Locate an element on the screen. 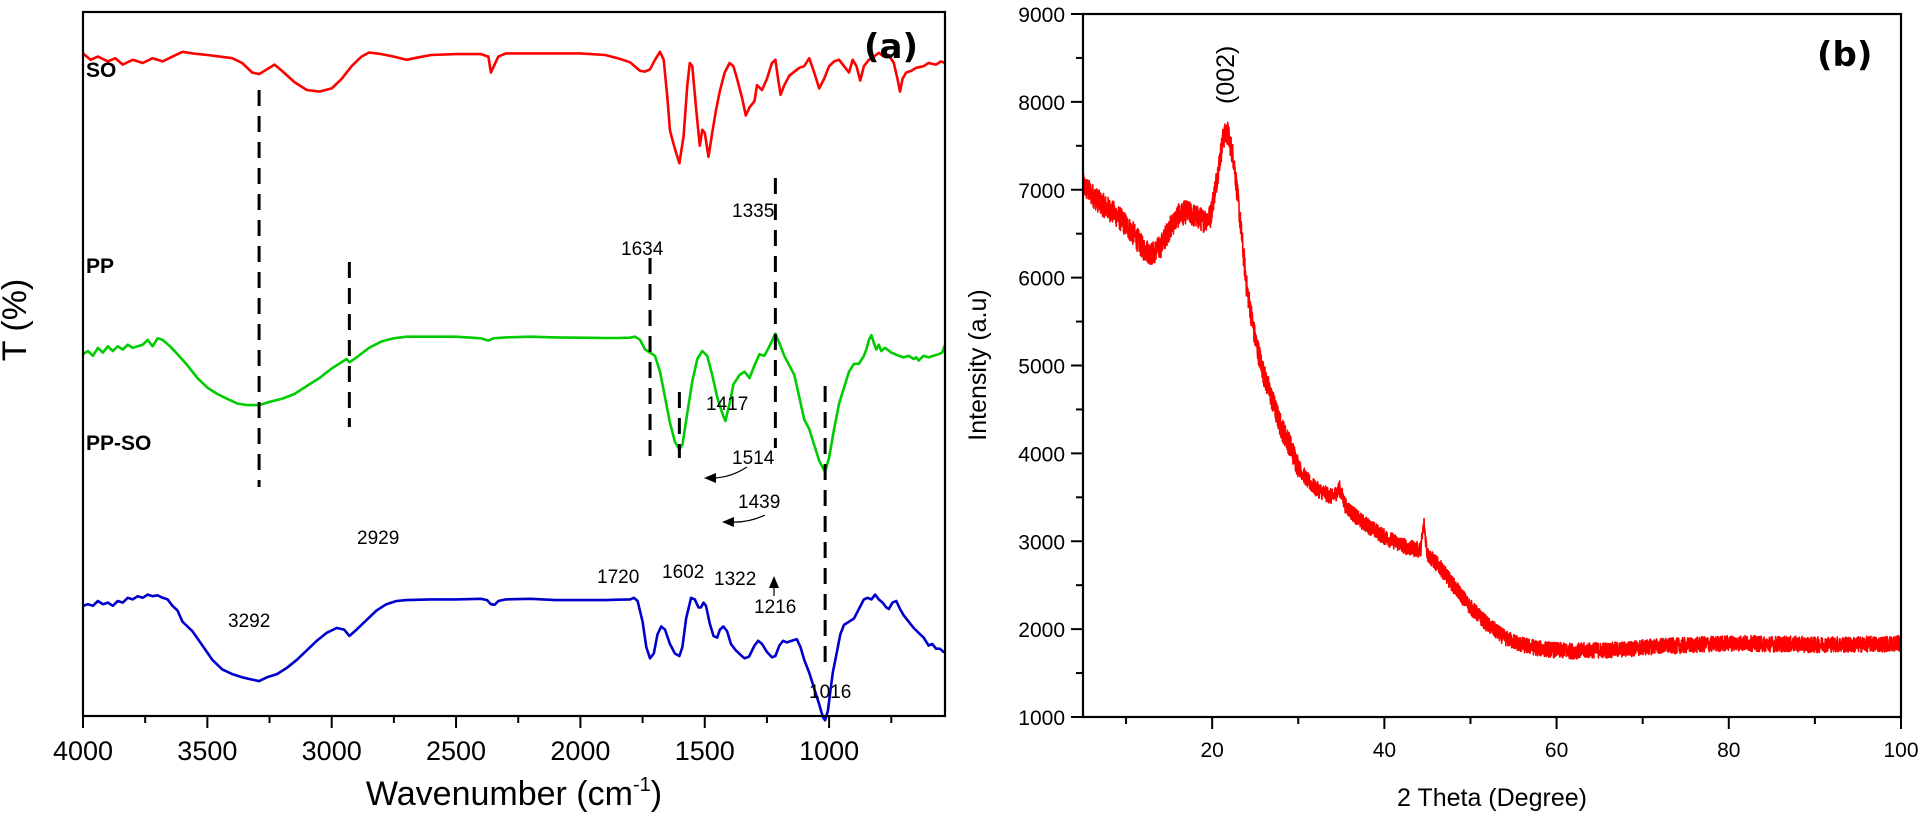 Image resolution: width=1920 pixels, height=832 pixels. ftir-x-axis-title-close: ) is located at coordinates (656, 794).